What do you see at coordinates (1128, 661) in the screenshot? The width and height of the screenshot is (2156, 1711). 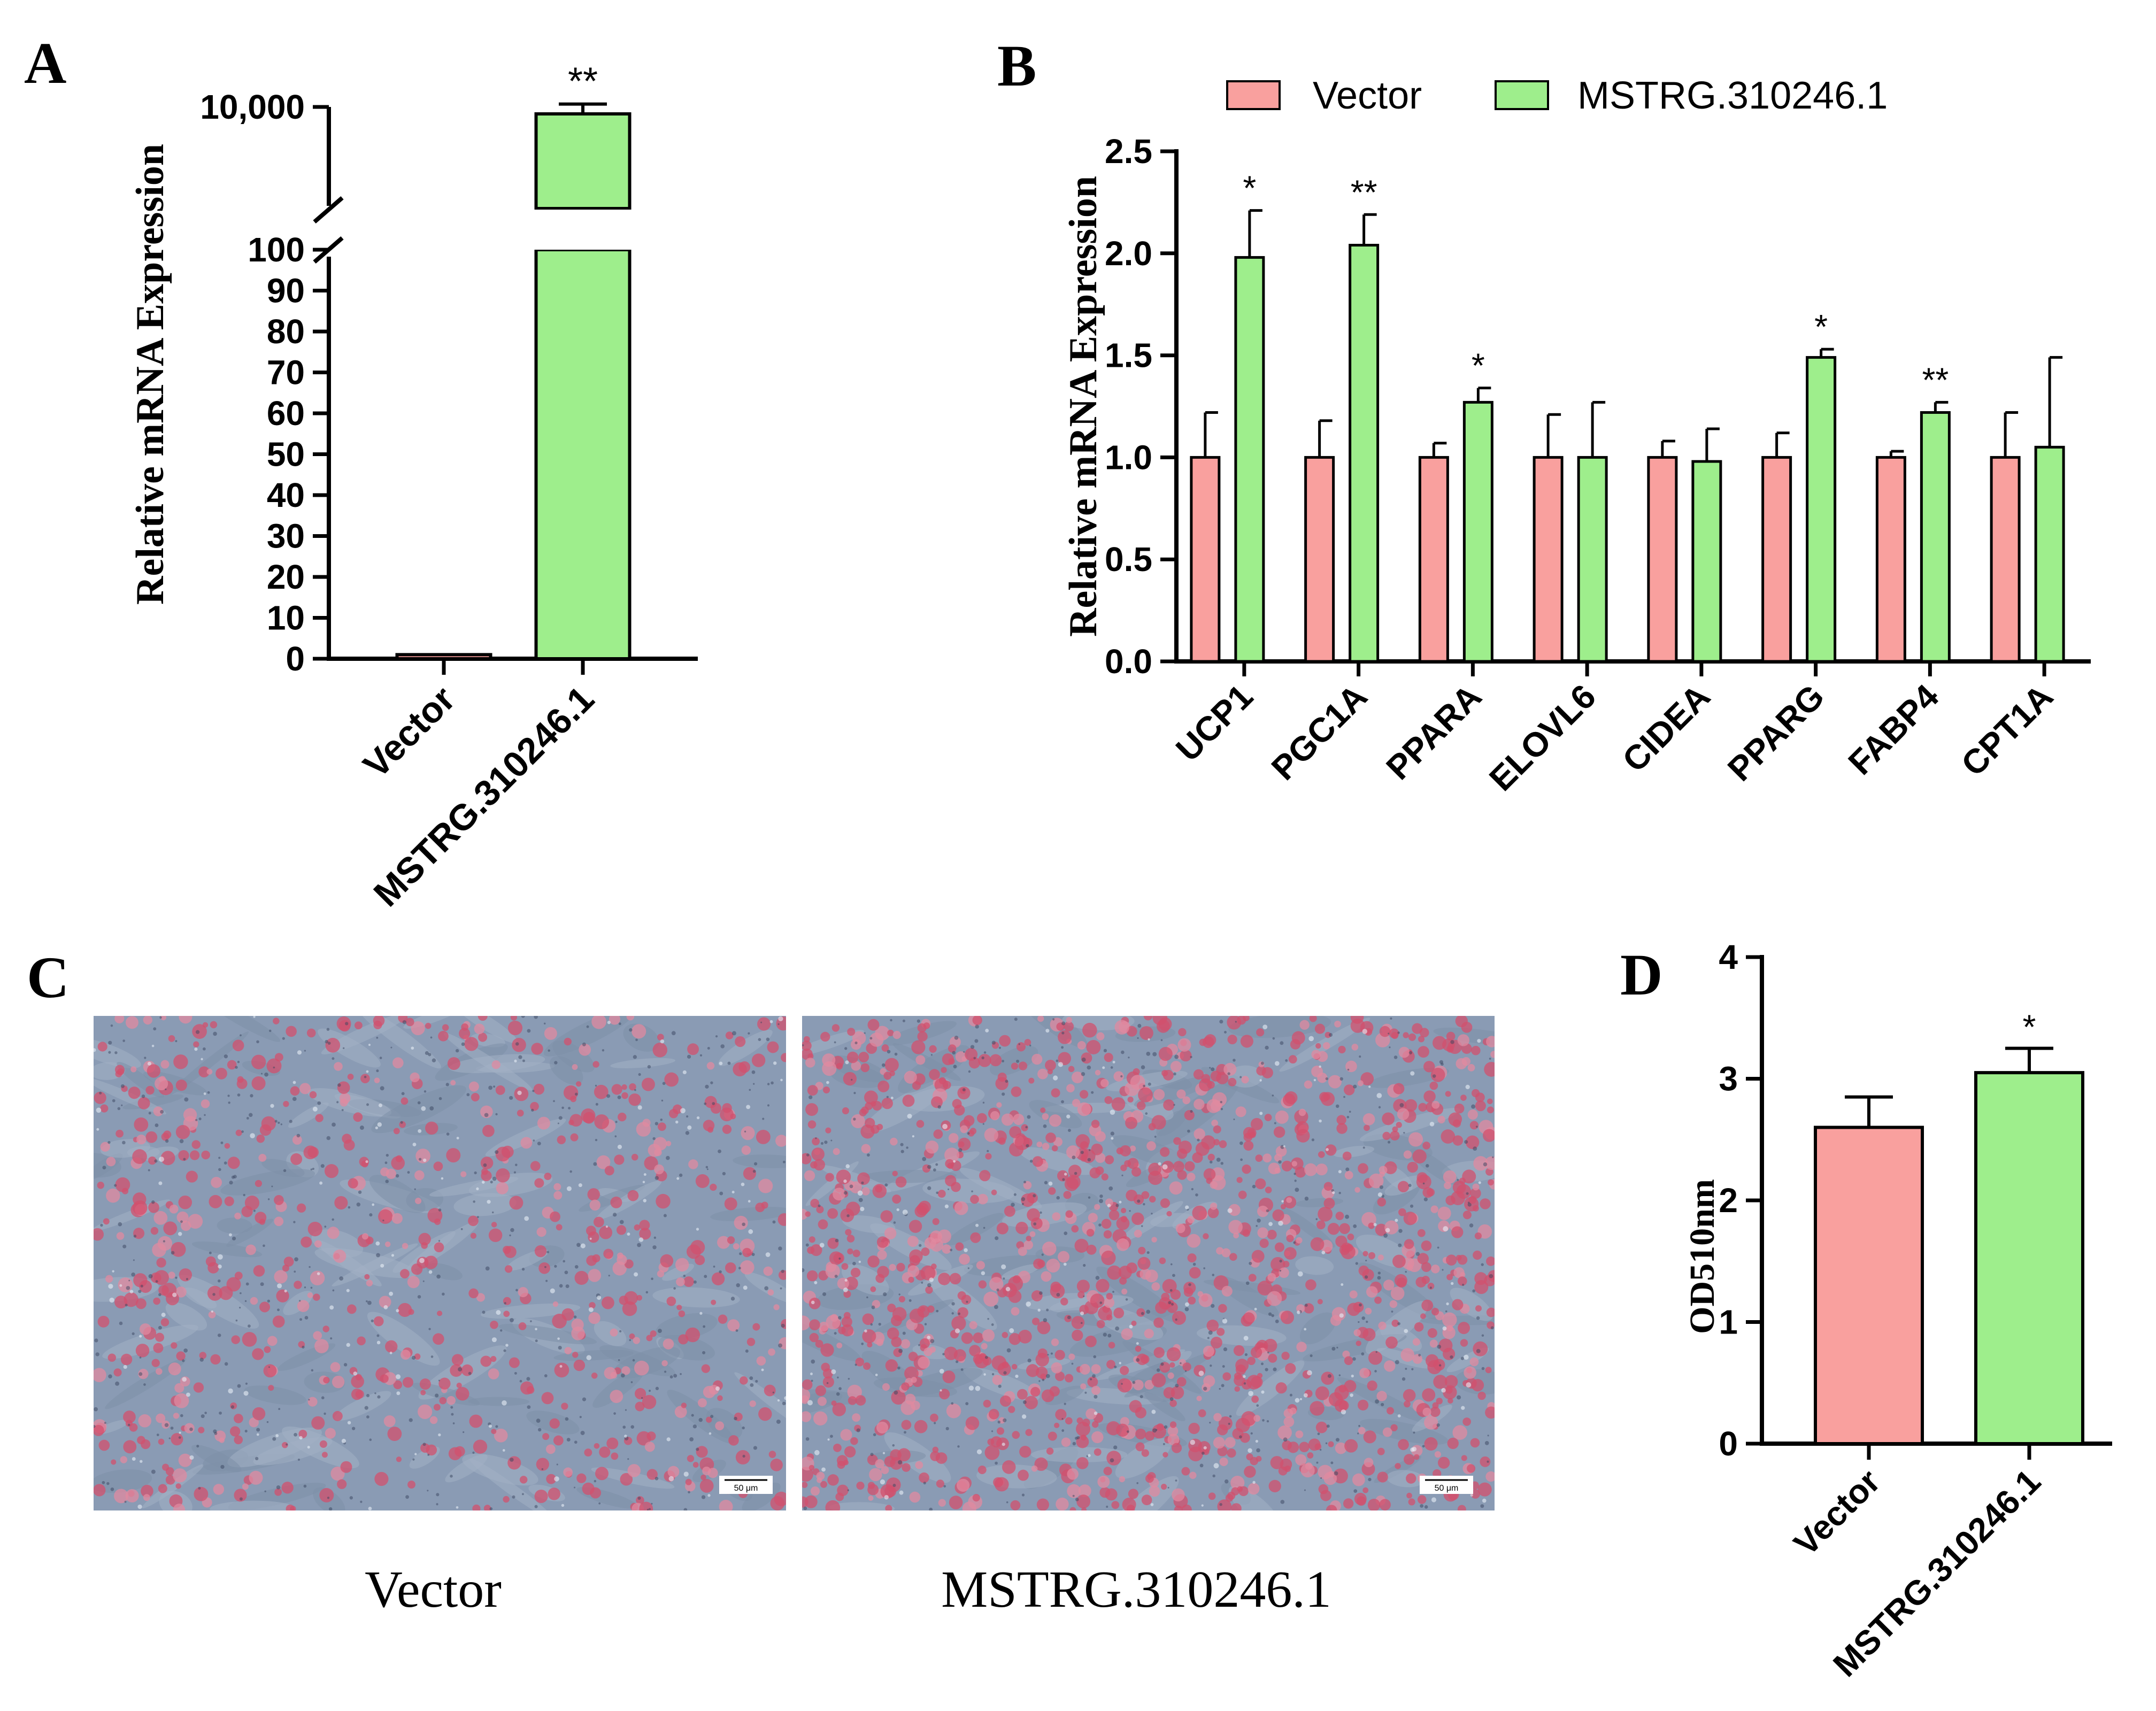 I see `panel-b-ytick-label: 0.0` at bounding box center [1128, 661].